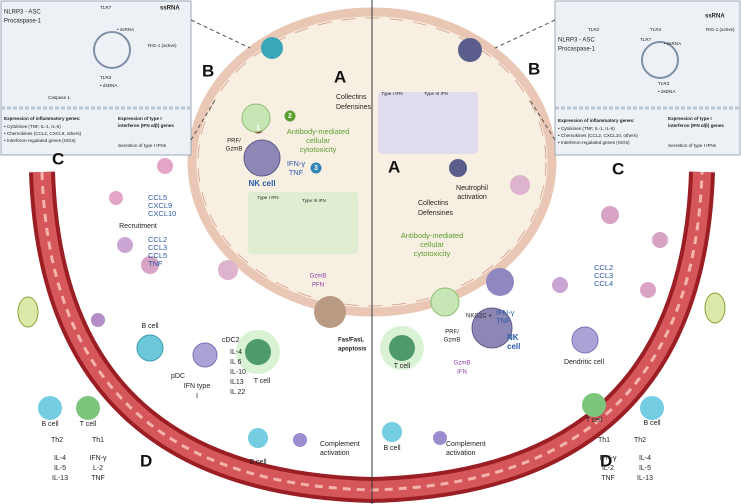 The width and height of the screenshot is (741, 504). I want to click on inset-tlr3-label: TLR3, so click(664, 83).